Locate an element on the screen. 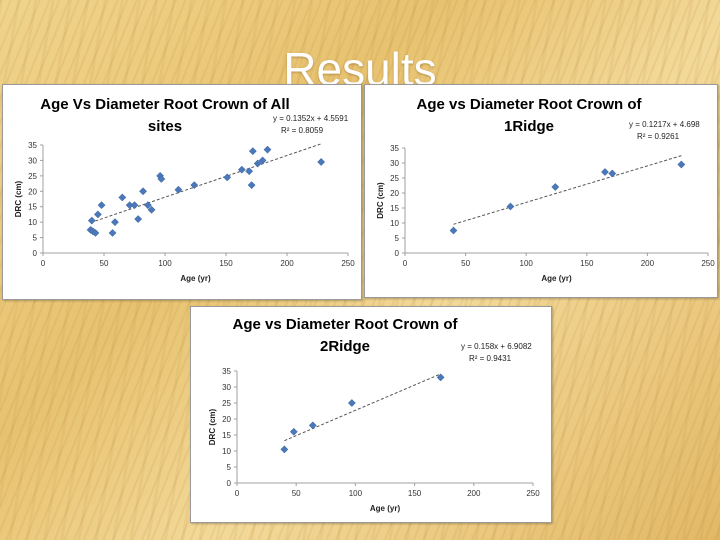 The height and width of the screenshot is (540, 720). trendline-equation: y = 0.1352x + 4.5591 is located at coordinates (311, 118).